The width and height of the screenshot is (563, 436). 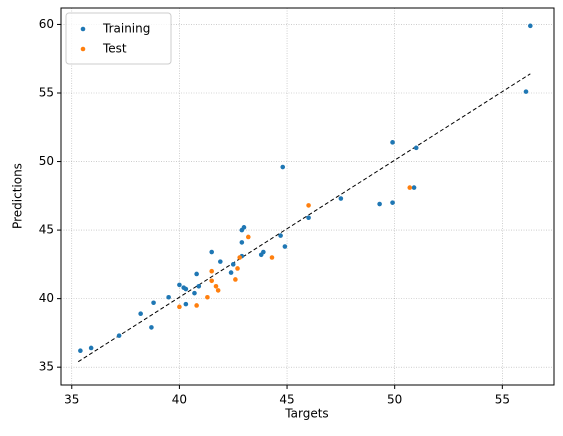 I want to click on y-tick-label: 50, so click(x=46, y=161).